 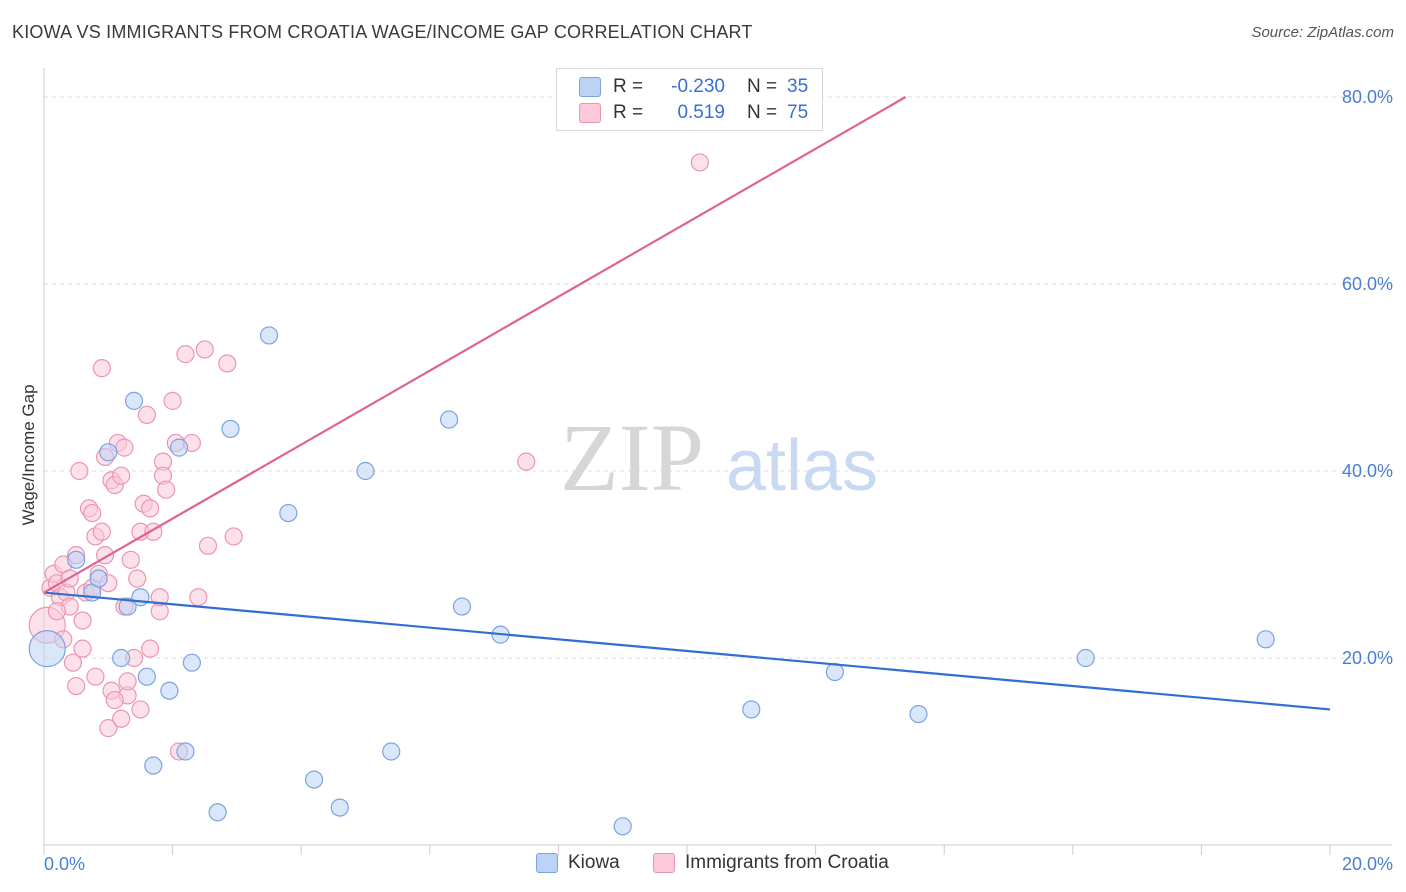 What do you see at coordinates (1367, 97) in the screenshot?
I see `y-tick-label: 80.0%` at bounding box center [1367, 97].